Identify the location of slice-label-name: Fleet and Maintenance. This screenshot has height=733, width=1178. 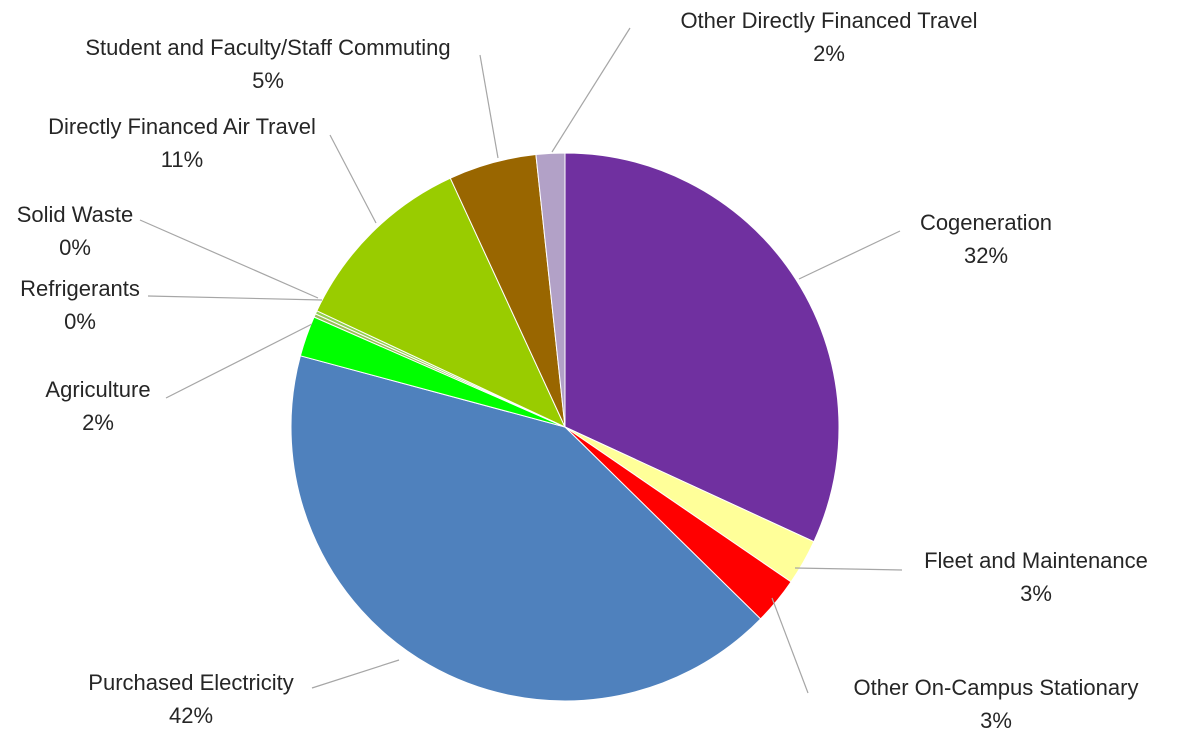
(1036, 560).